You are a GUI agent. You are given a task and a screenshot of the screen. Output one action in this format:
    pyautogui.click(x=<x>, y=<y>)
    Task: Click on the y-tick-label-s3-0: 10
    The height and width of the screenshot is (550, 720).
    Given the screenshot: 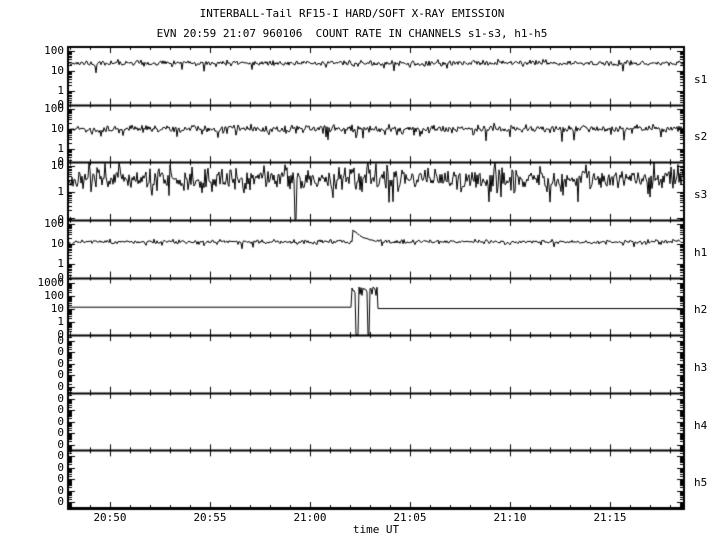 What is the action you would take?
    pyautogui.click(x=57, y=165)
    